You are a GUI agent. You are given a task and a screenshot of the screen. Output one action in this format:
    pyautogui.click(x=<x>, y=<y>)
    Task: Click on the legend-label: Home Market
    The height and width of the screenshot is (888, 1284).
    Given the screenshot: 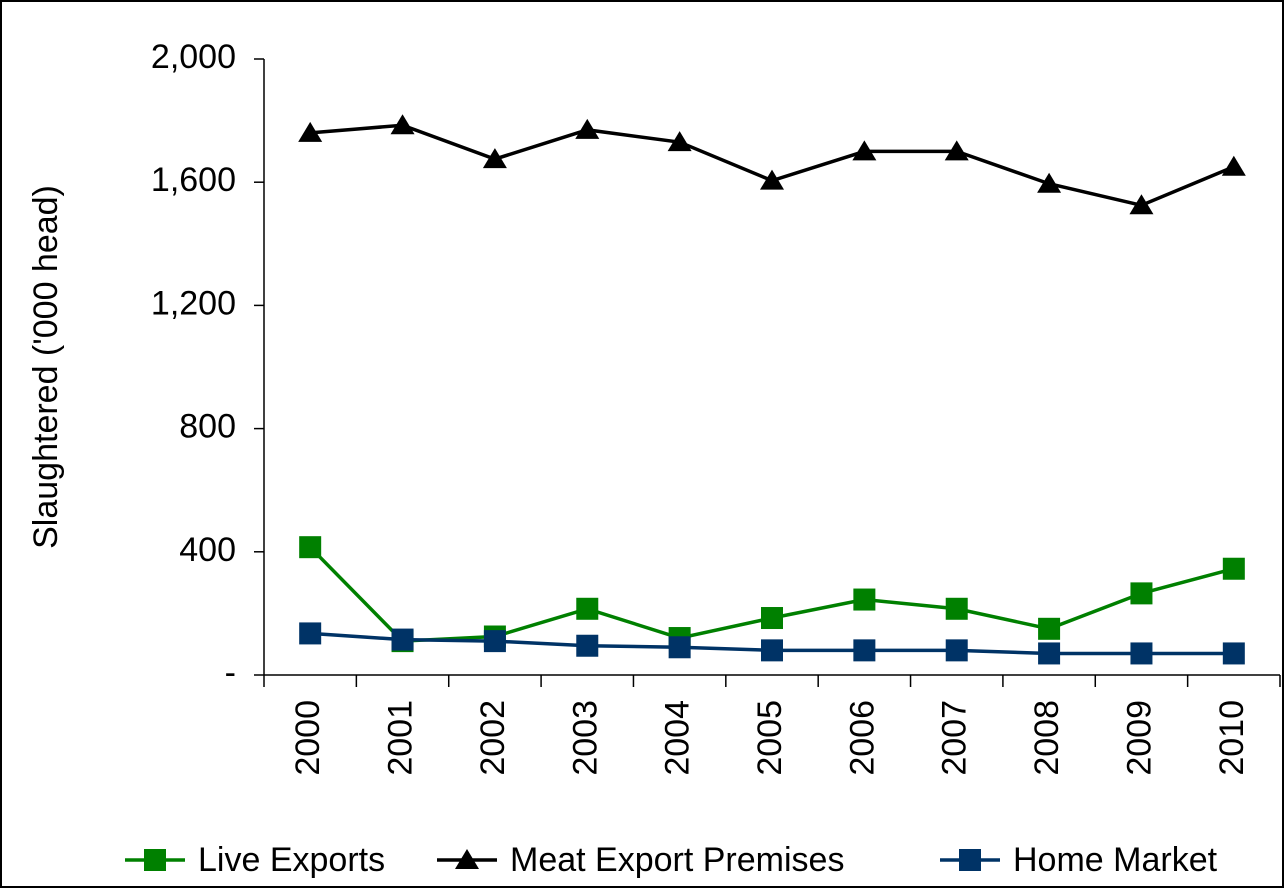 What is the action you would take?
    pyautogui.click(x=1115, y=860)
    